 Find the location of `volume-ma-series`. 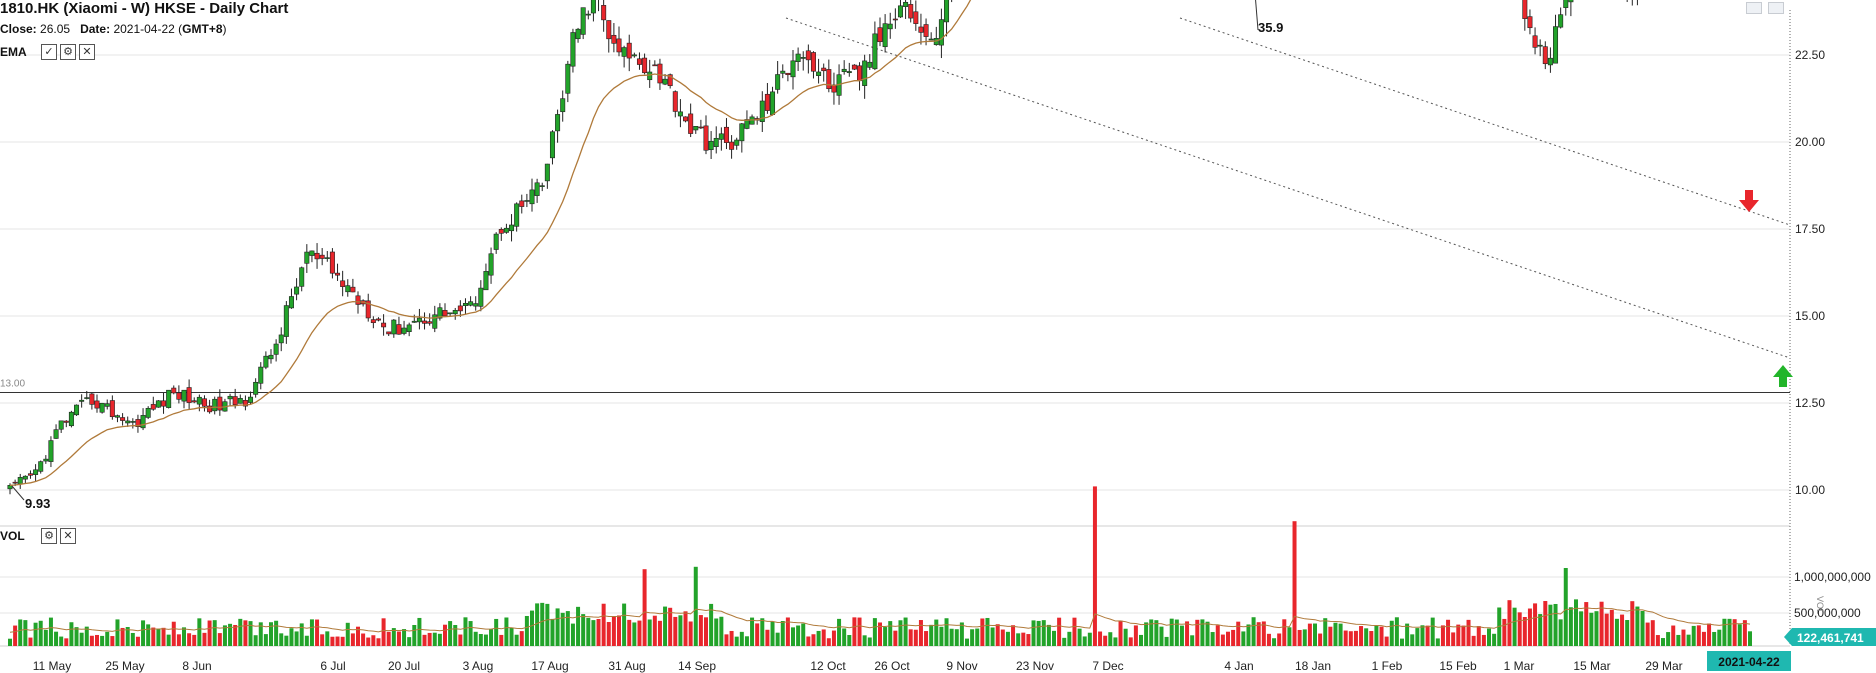

volume-ma-series is located at coordinates (880, 620).